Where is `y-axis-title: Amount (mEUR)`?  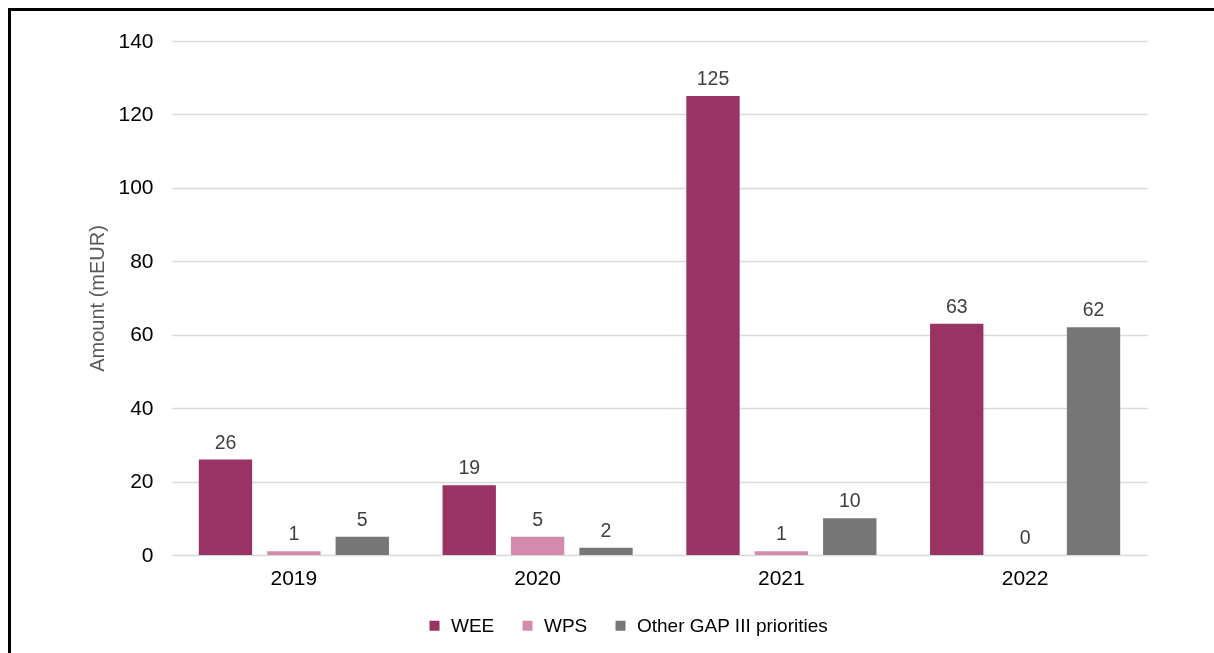
y-axis-title: Amount (mEUR) is located at coordinates (97, 298).